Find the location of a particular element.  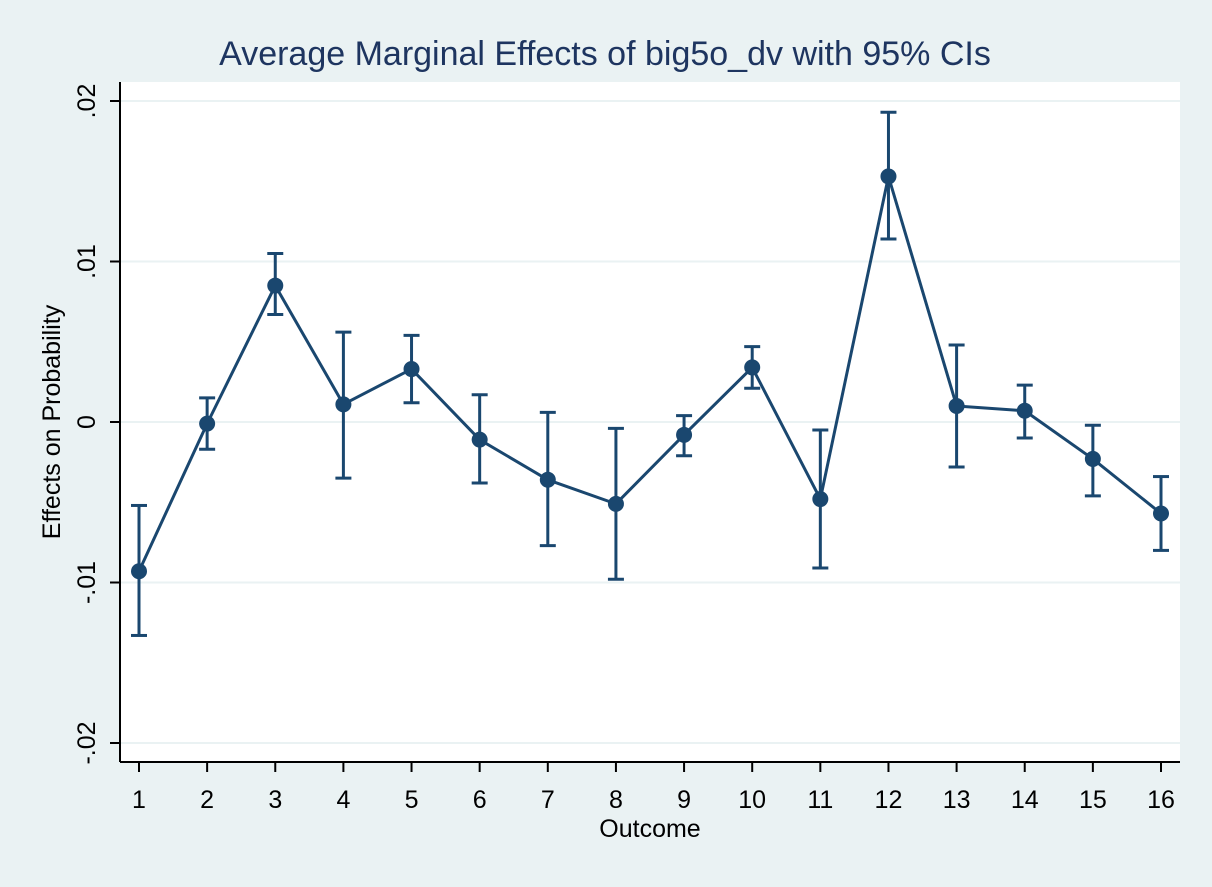

x-axis-label: Outcome is located at coordinates (649, 829).